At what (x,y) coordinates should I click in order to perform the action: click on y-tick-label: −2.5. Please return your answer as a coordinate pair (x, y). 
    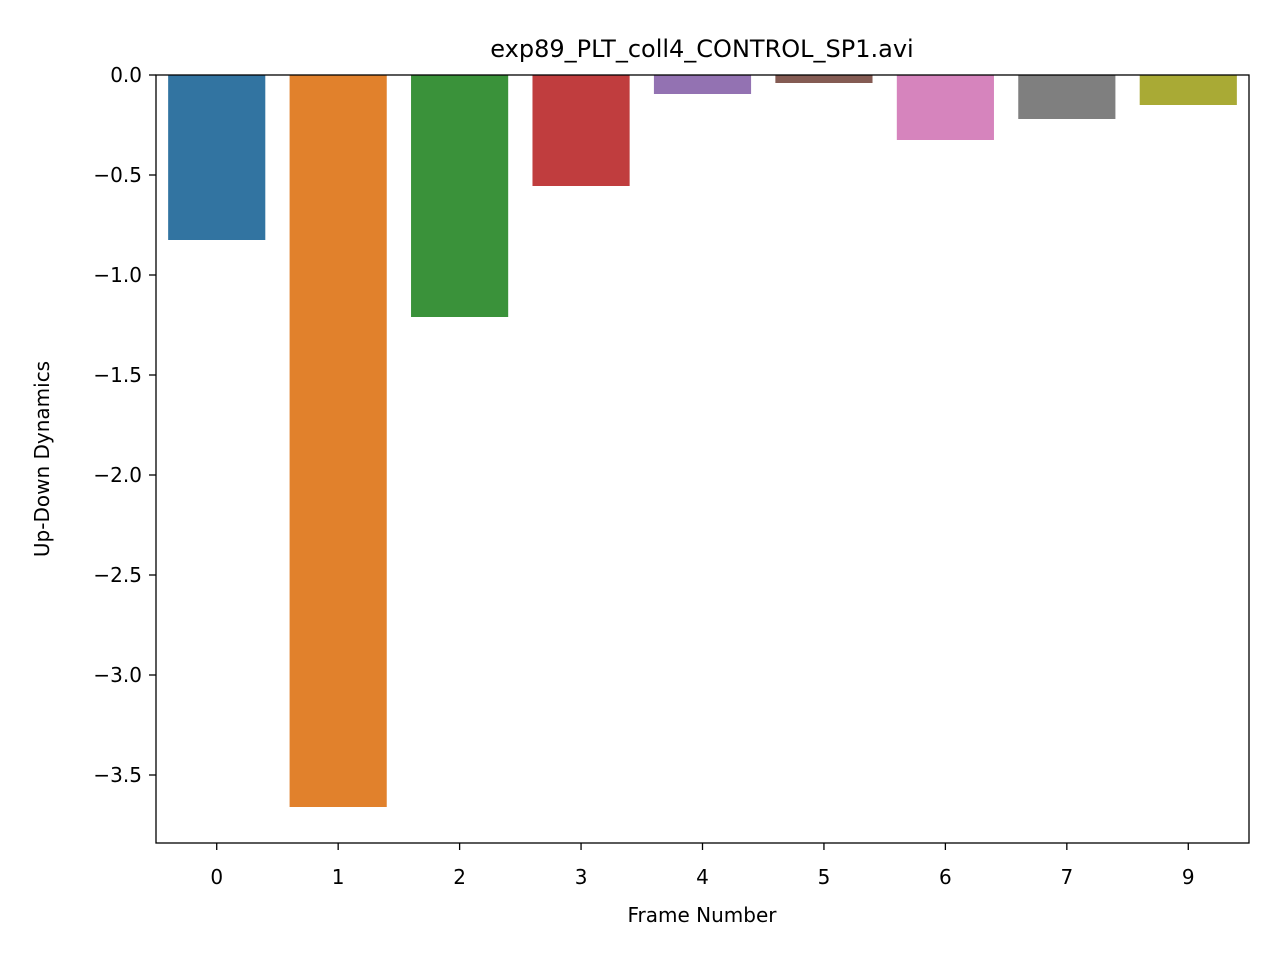
    Looking at the image, I should click on (117, 575).